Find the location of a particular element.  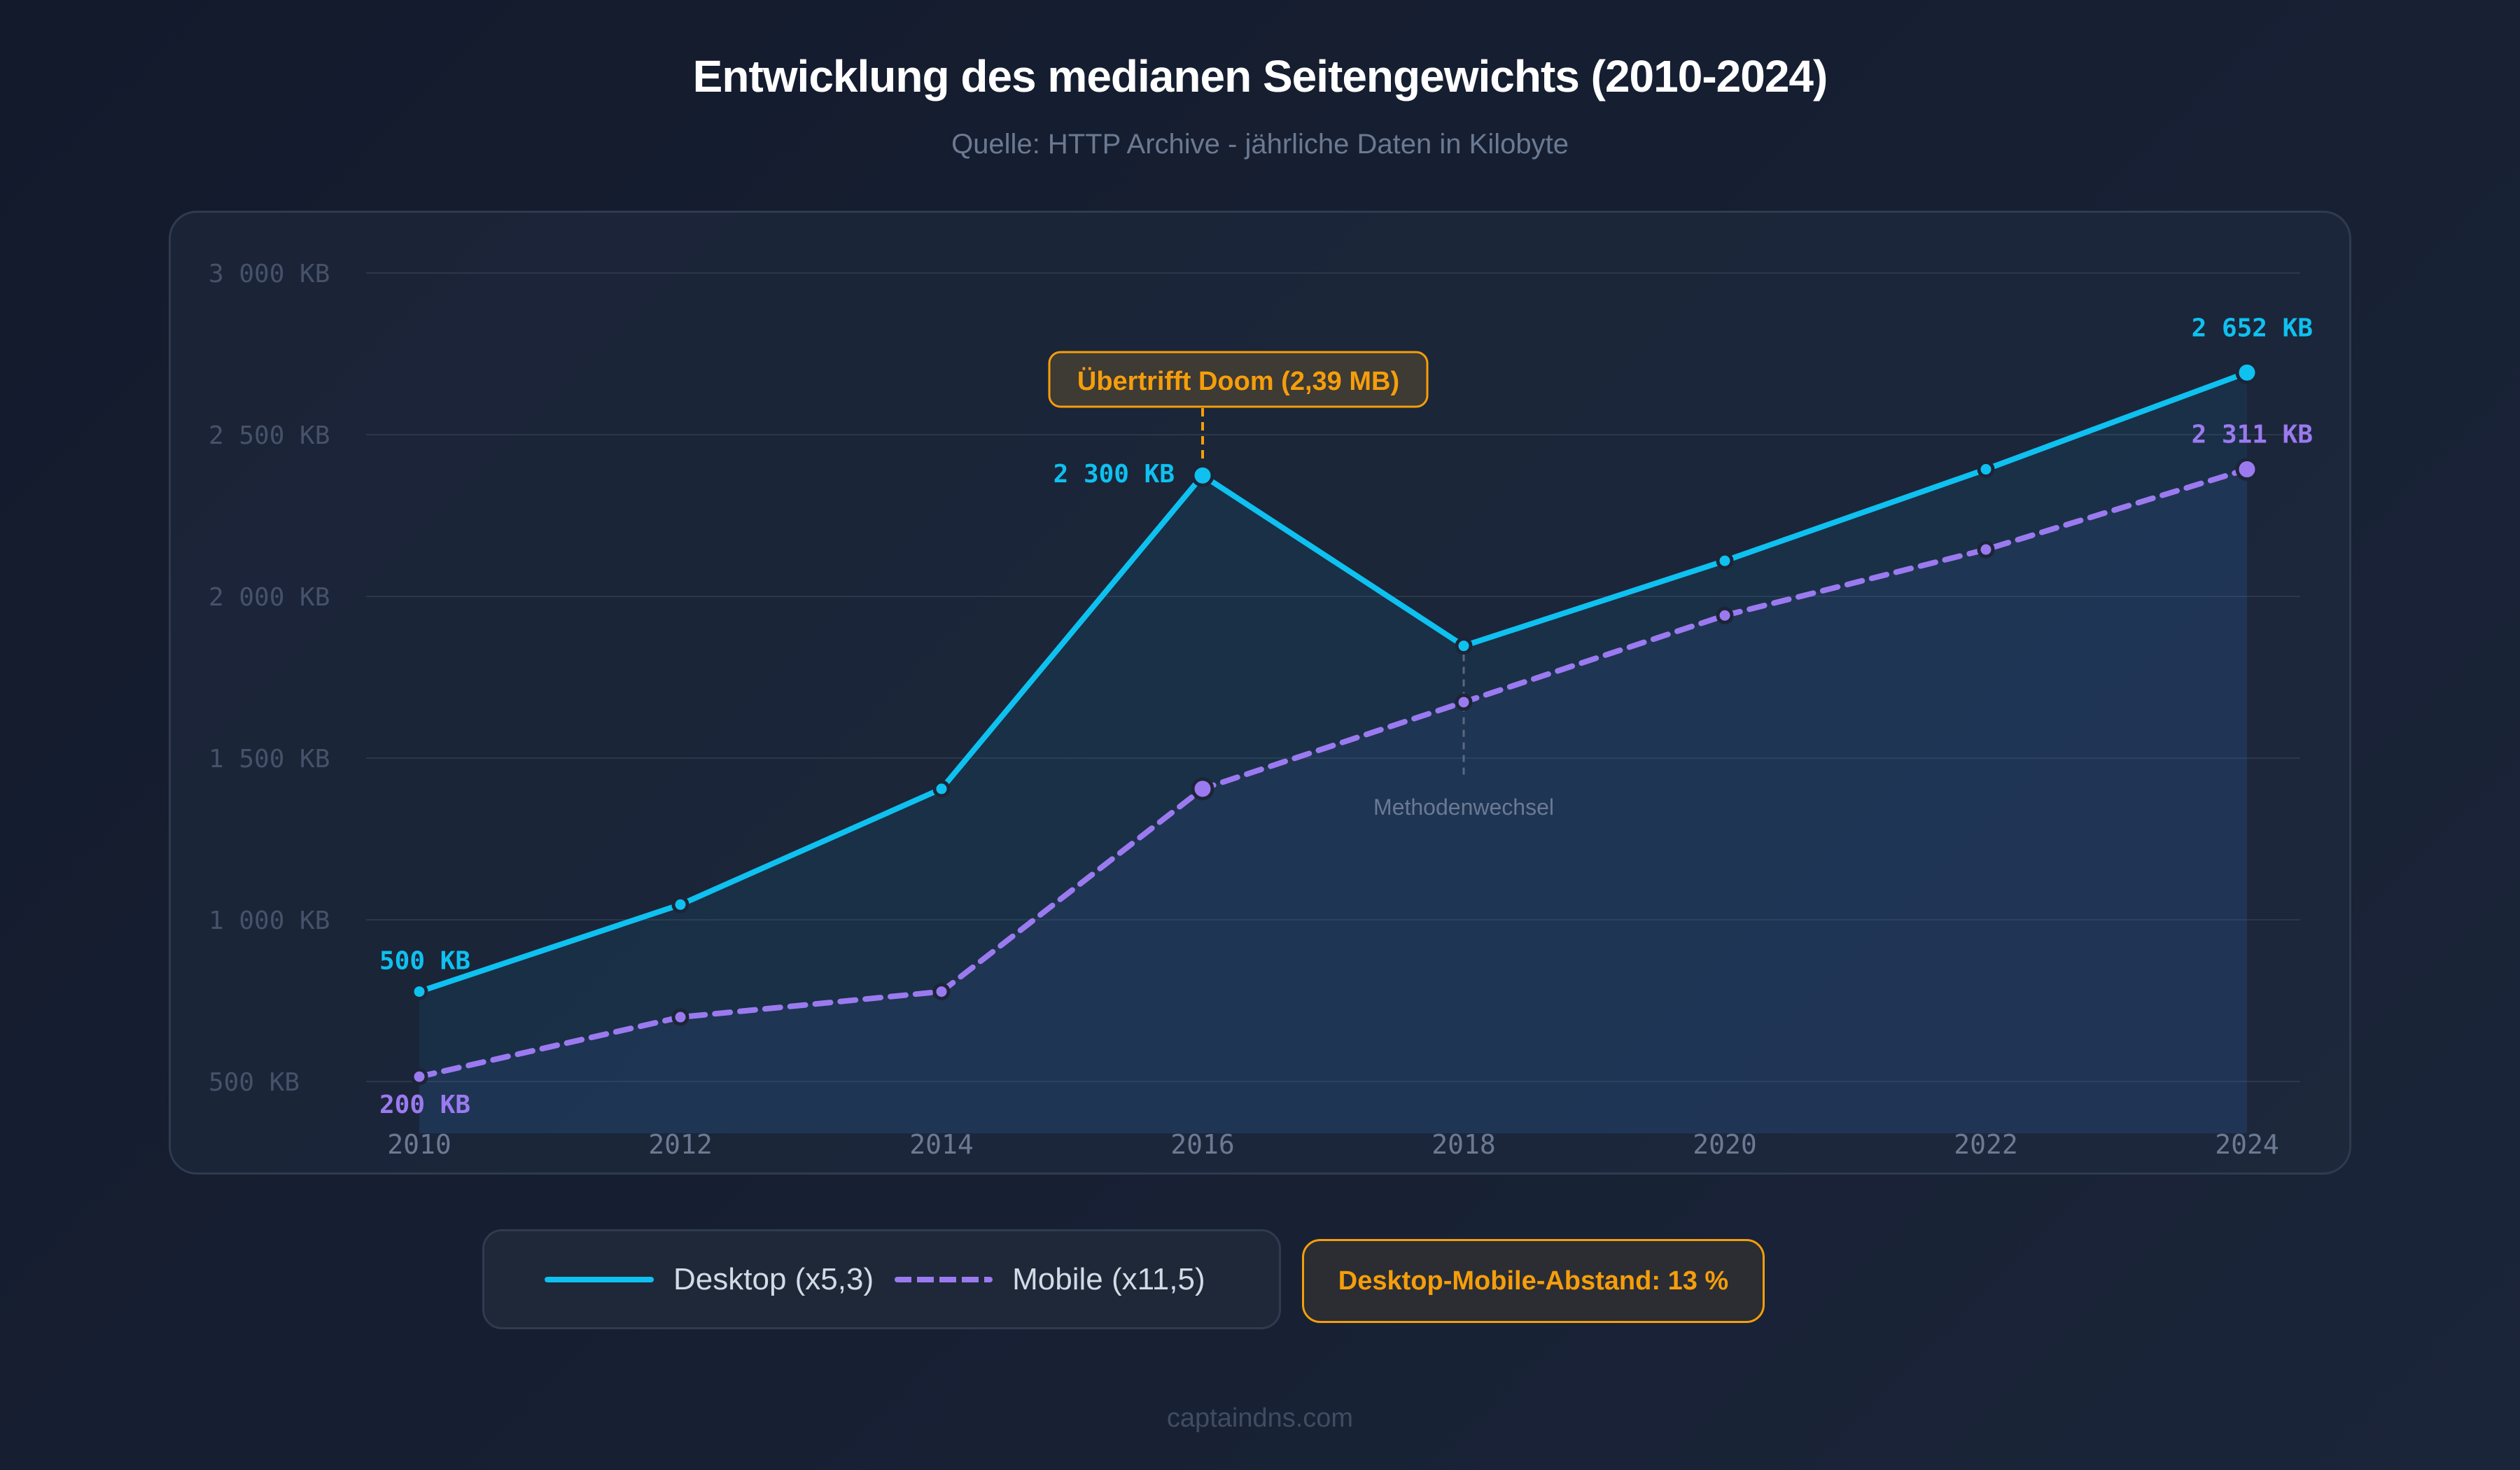

legend-item-desktop: Desktop (x5,3) is located at coordinates (709, 1279).